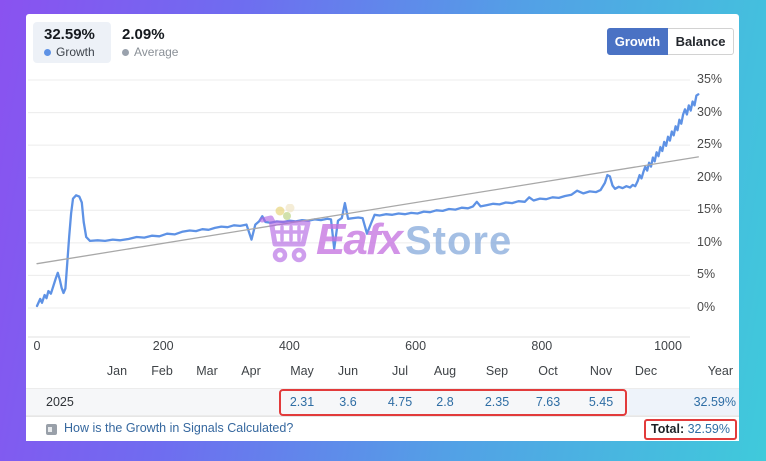 This screenshot has width=766, height=461. What do you see at coordinates (542, 346) in the screenshot?
I see `x-tick-label: 800` at bounding box center [542, 346].